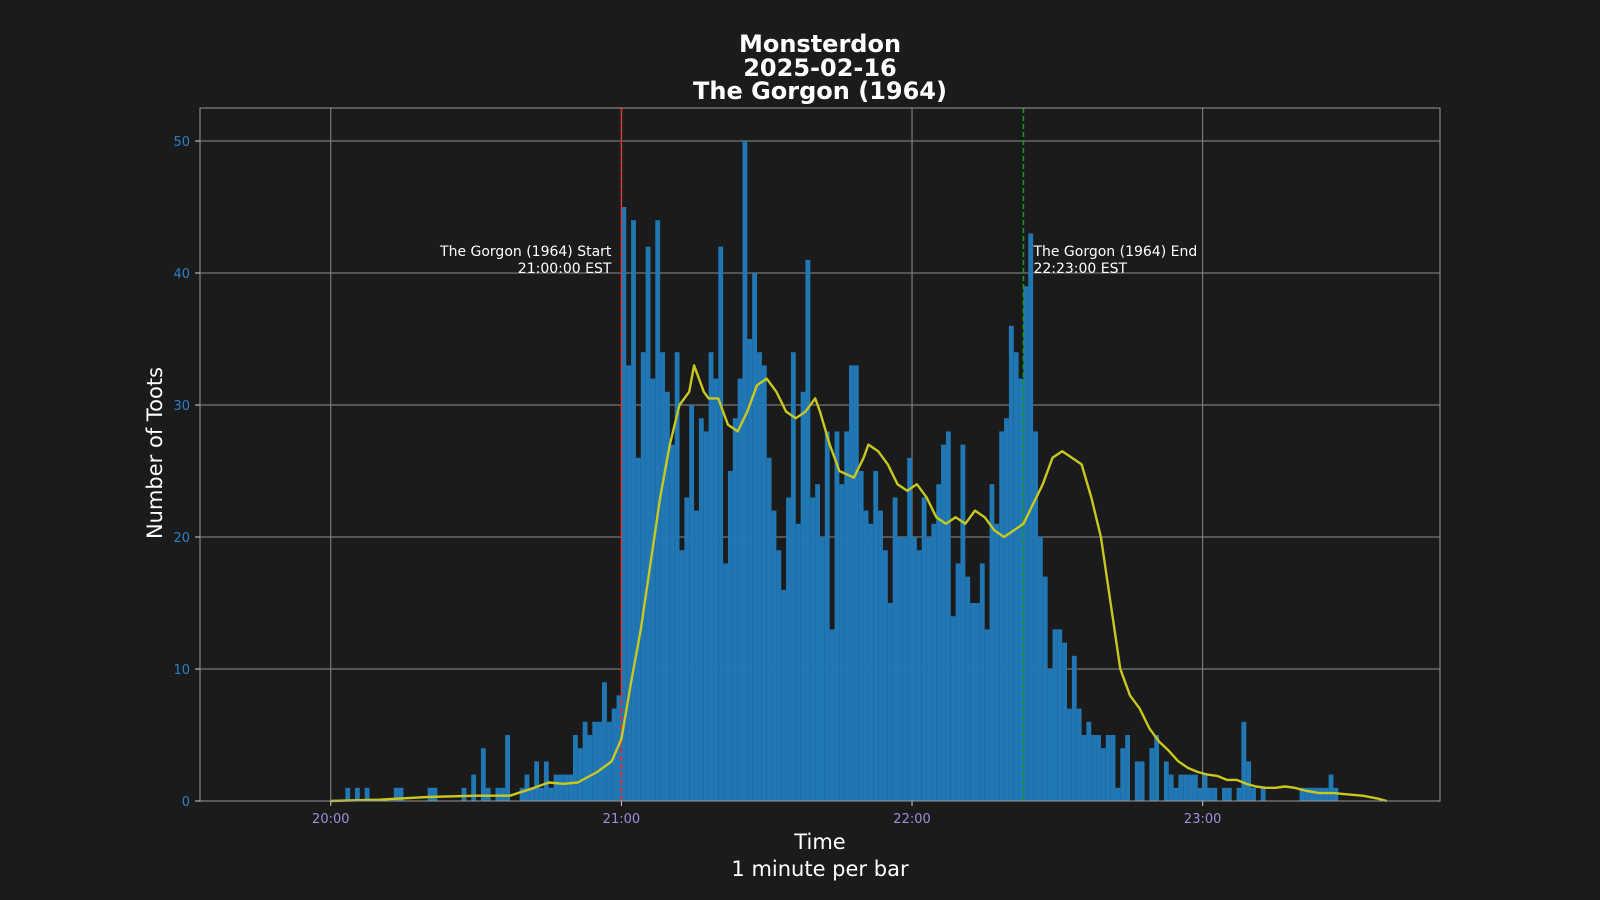 The image size is (1600, 900). What do you see at coordinates (820, 869) in the screenshot?
I see `x-axis-label-line-2: 1 minute per bar` at bounding box center [820, 869].